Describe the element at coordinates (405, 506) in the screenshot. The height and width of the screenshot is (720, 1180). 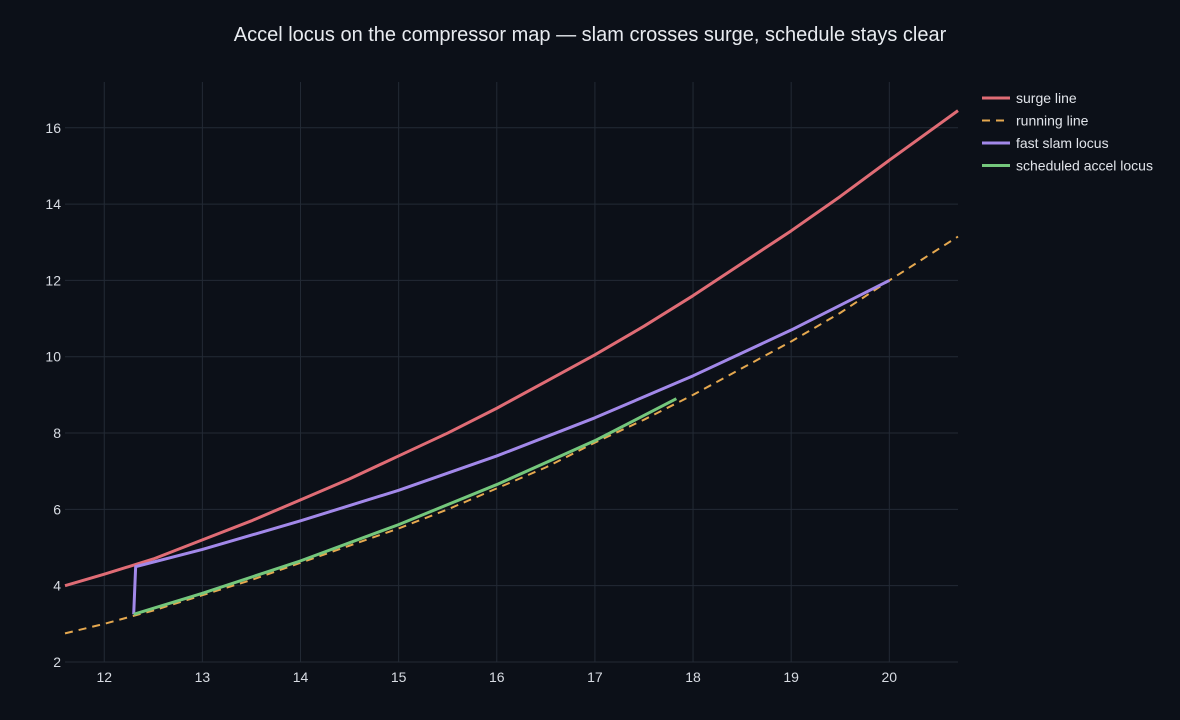
I see `series-line-scheduled-accel-locus` at that location.